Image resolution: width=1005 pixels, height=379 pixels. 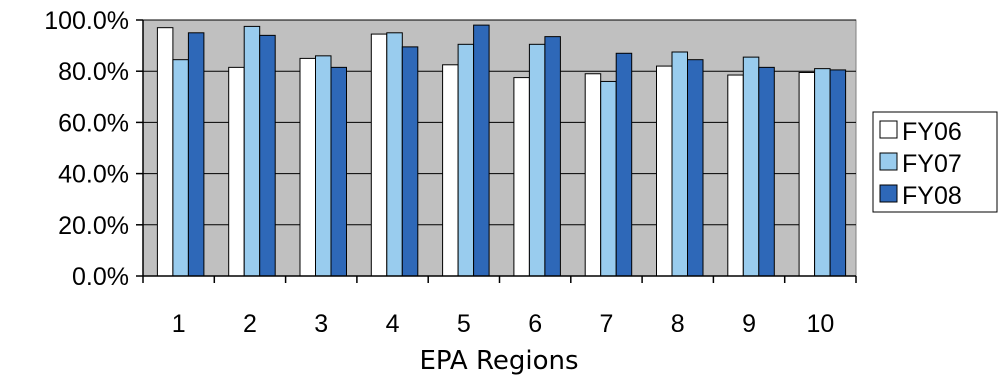 What do you see at coordinates (86, 21) in the screenshot?
I see `y-tick-label: 100.0%` at bounding box center [86, 21].